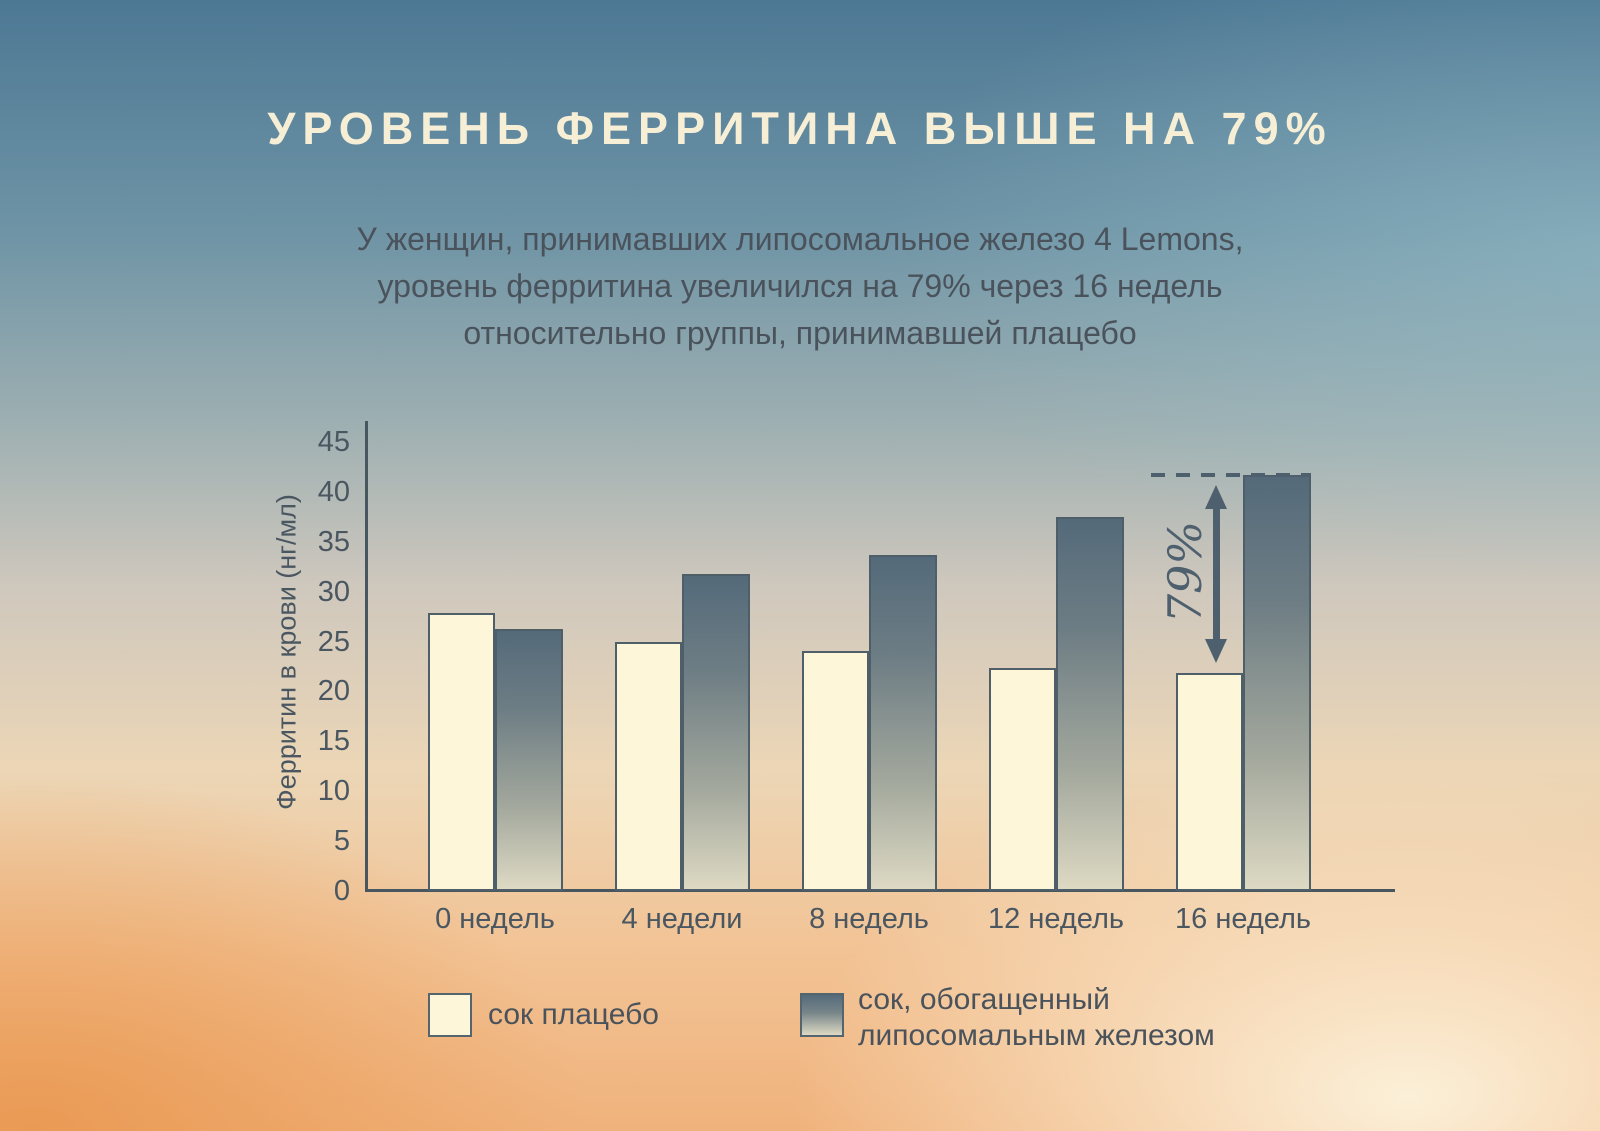  Describe the element at coordinates (333, 491) in the screenshot. I see `y-tick-label-40: 40` at that location.